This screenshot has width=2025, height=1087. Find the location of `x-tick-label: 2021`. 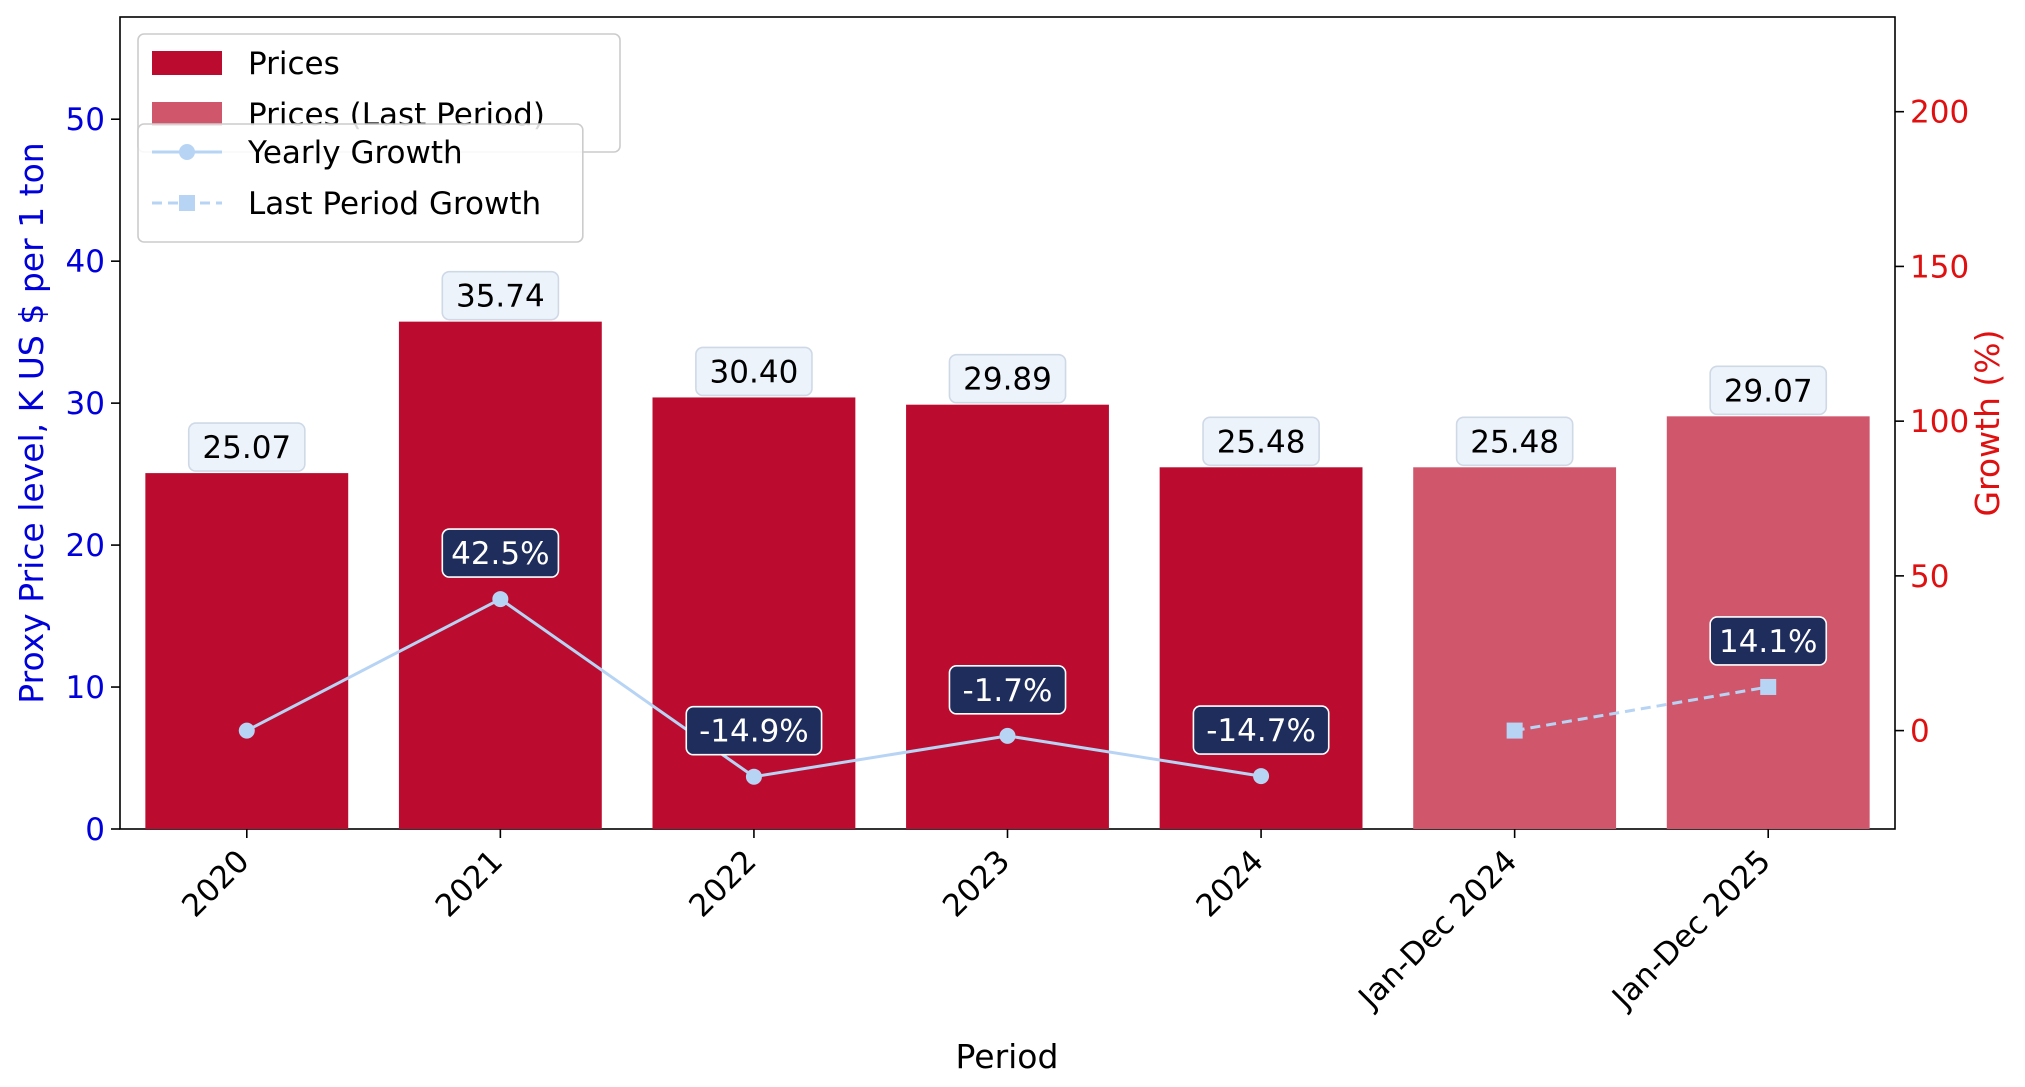

x-tick-label: 2021 is located at coordinates (469, 883).